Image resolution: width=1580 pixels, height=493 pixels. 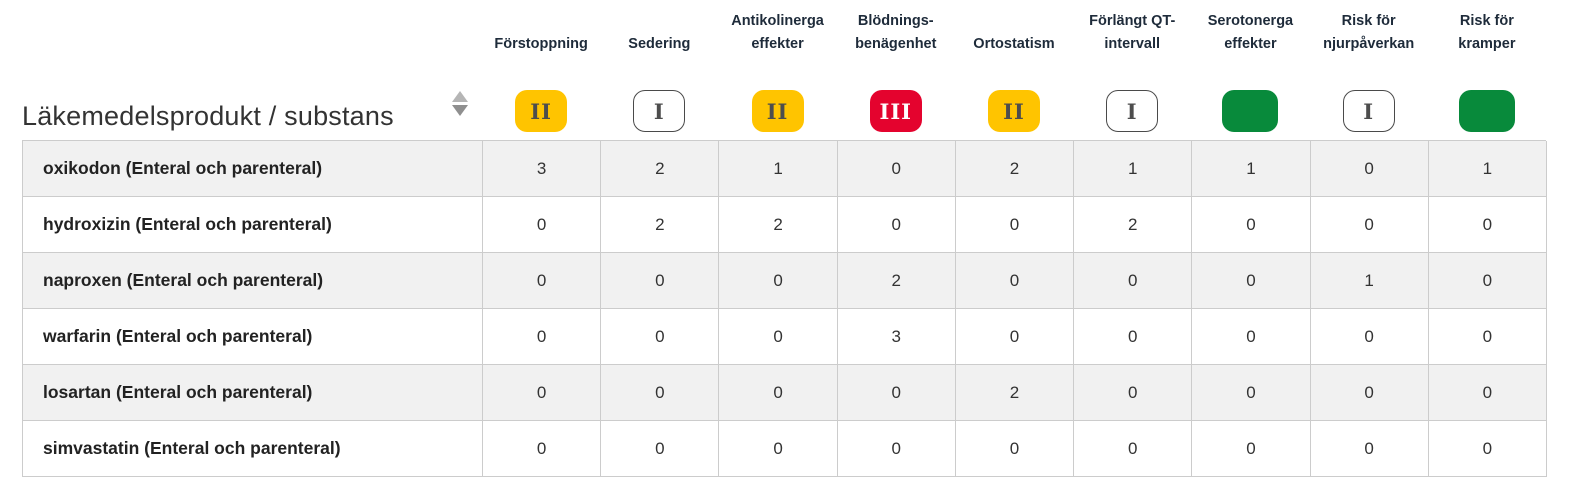 What do you see at coordinates (253, 393) in the screenshot?
I see `drug-row-label: losartan (Enteral och parenteral)` at bounding box center [253, 393].